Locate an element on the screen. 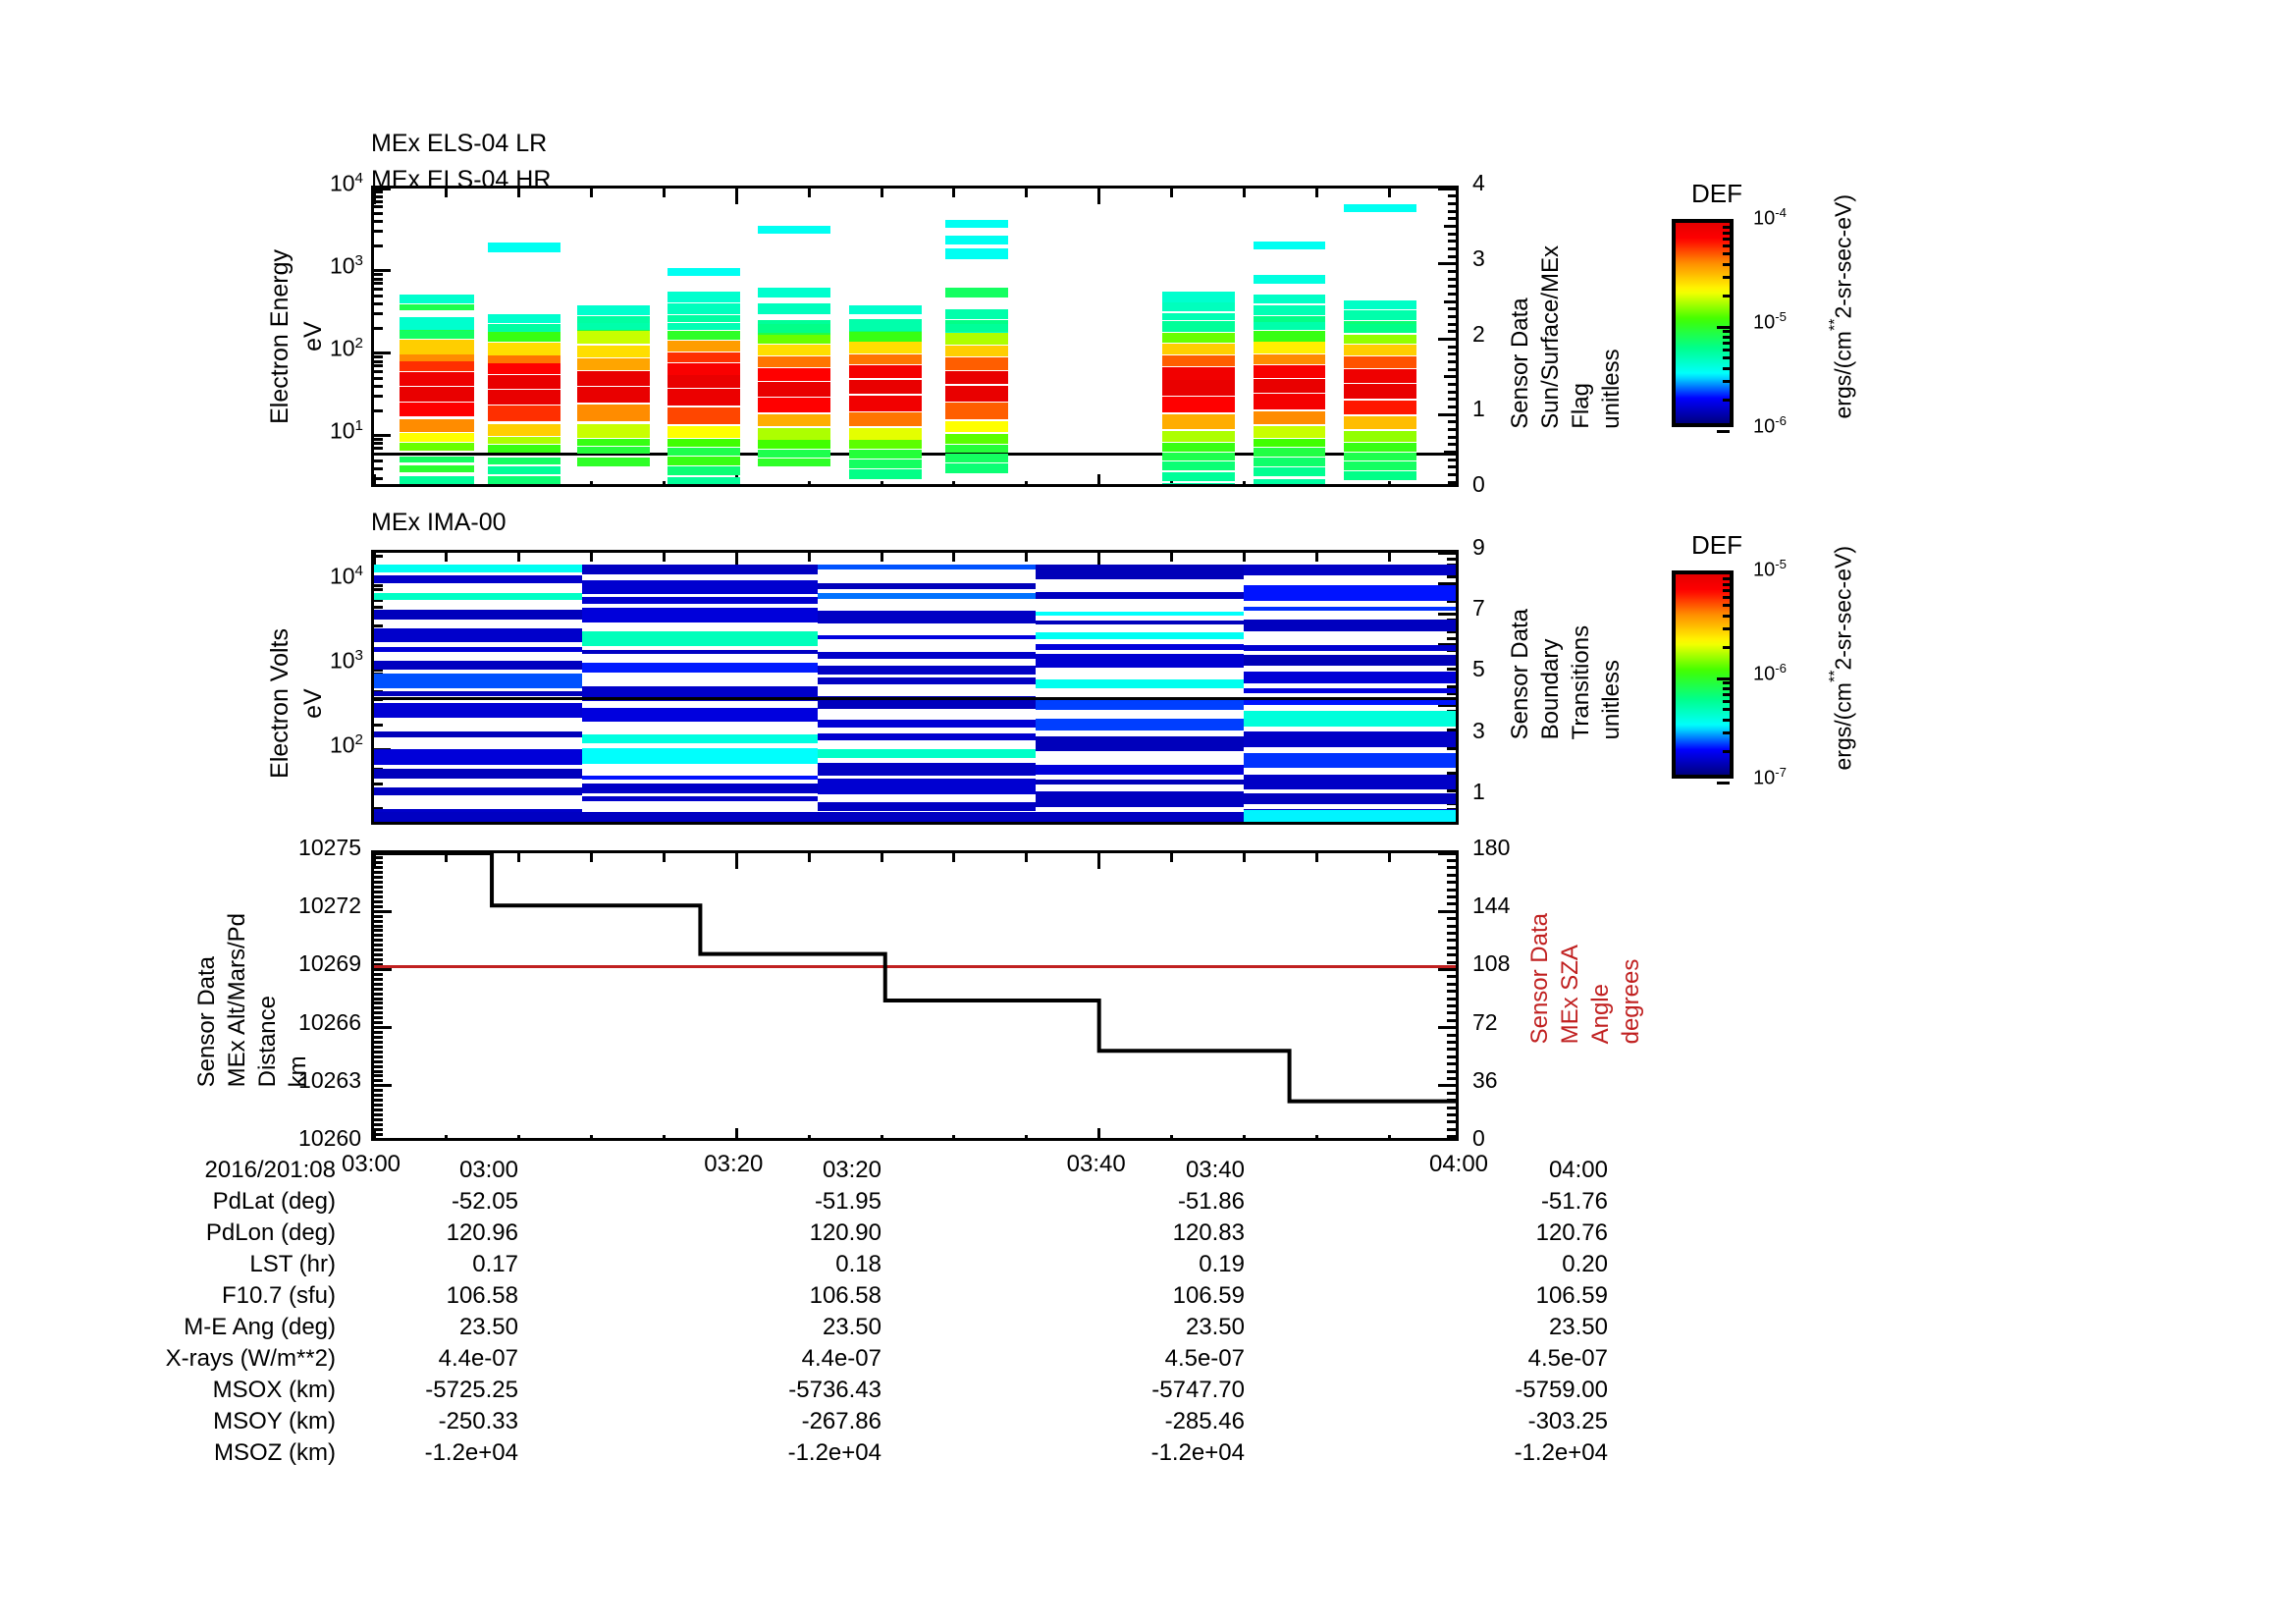 This screenshot has width=2296, height=1623. table-cell: -267.86 is located at coordinates (841, 1421).